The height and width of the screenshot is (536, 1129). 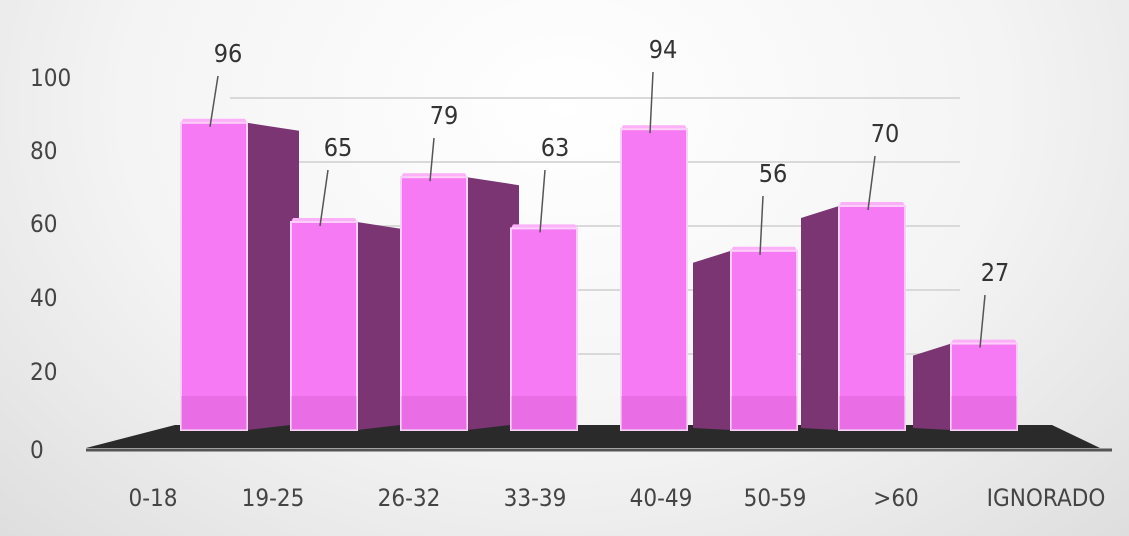 I want to click on x-tick-label: 0-18, so click(x=153, y=498).